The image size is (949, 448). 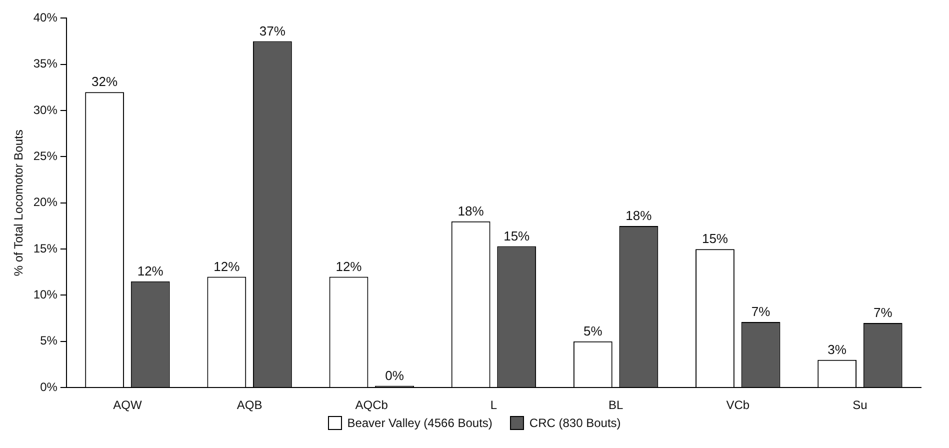 What do you see at coordinates (127, 405) in the screenshot?
I see `x-tick-label: AQW` at bounding box center [127, 405].